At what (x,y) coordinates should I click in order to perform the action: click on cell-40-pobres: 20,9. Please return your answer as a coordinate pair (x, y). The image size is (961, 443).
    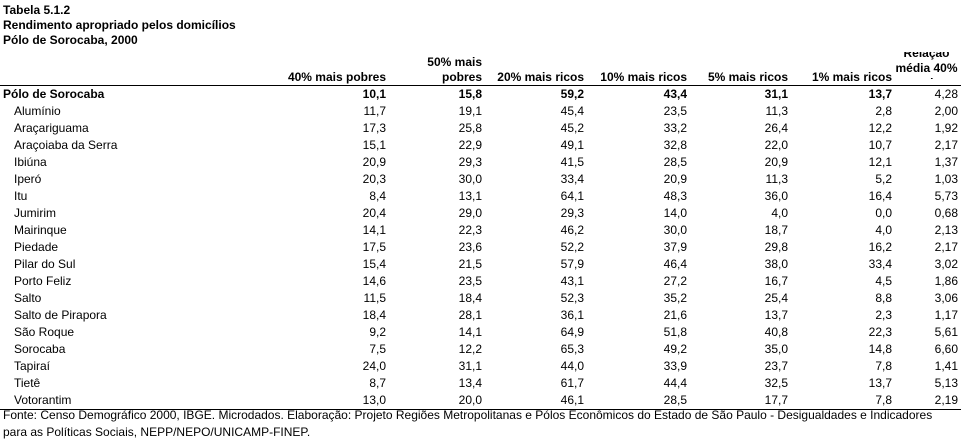
    Looking at the image, I should click on (374, 162).